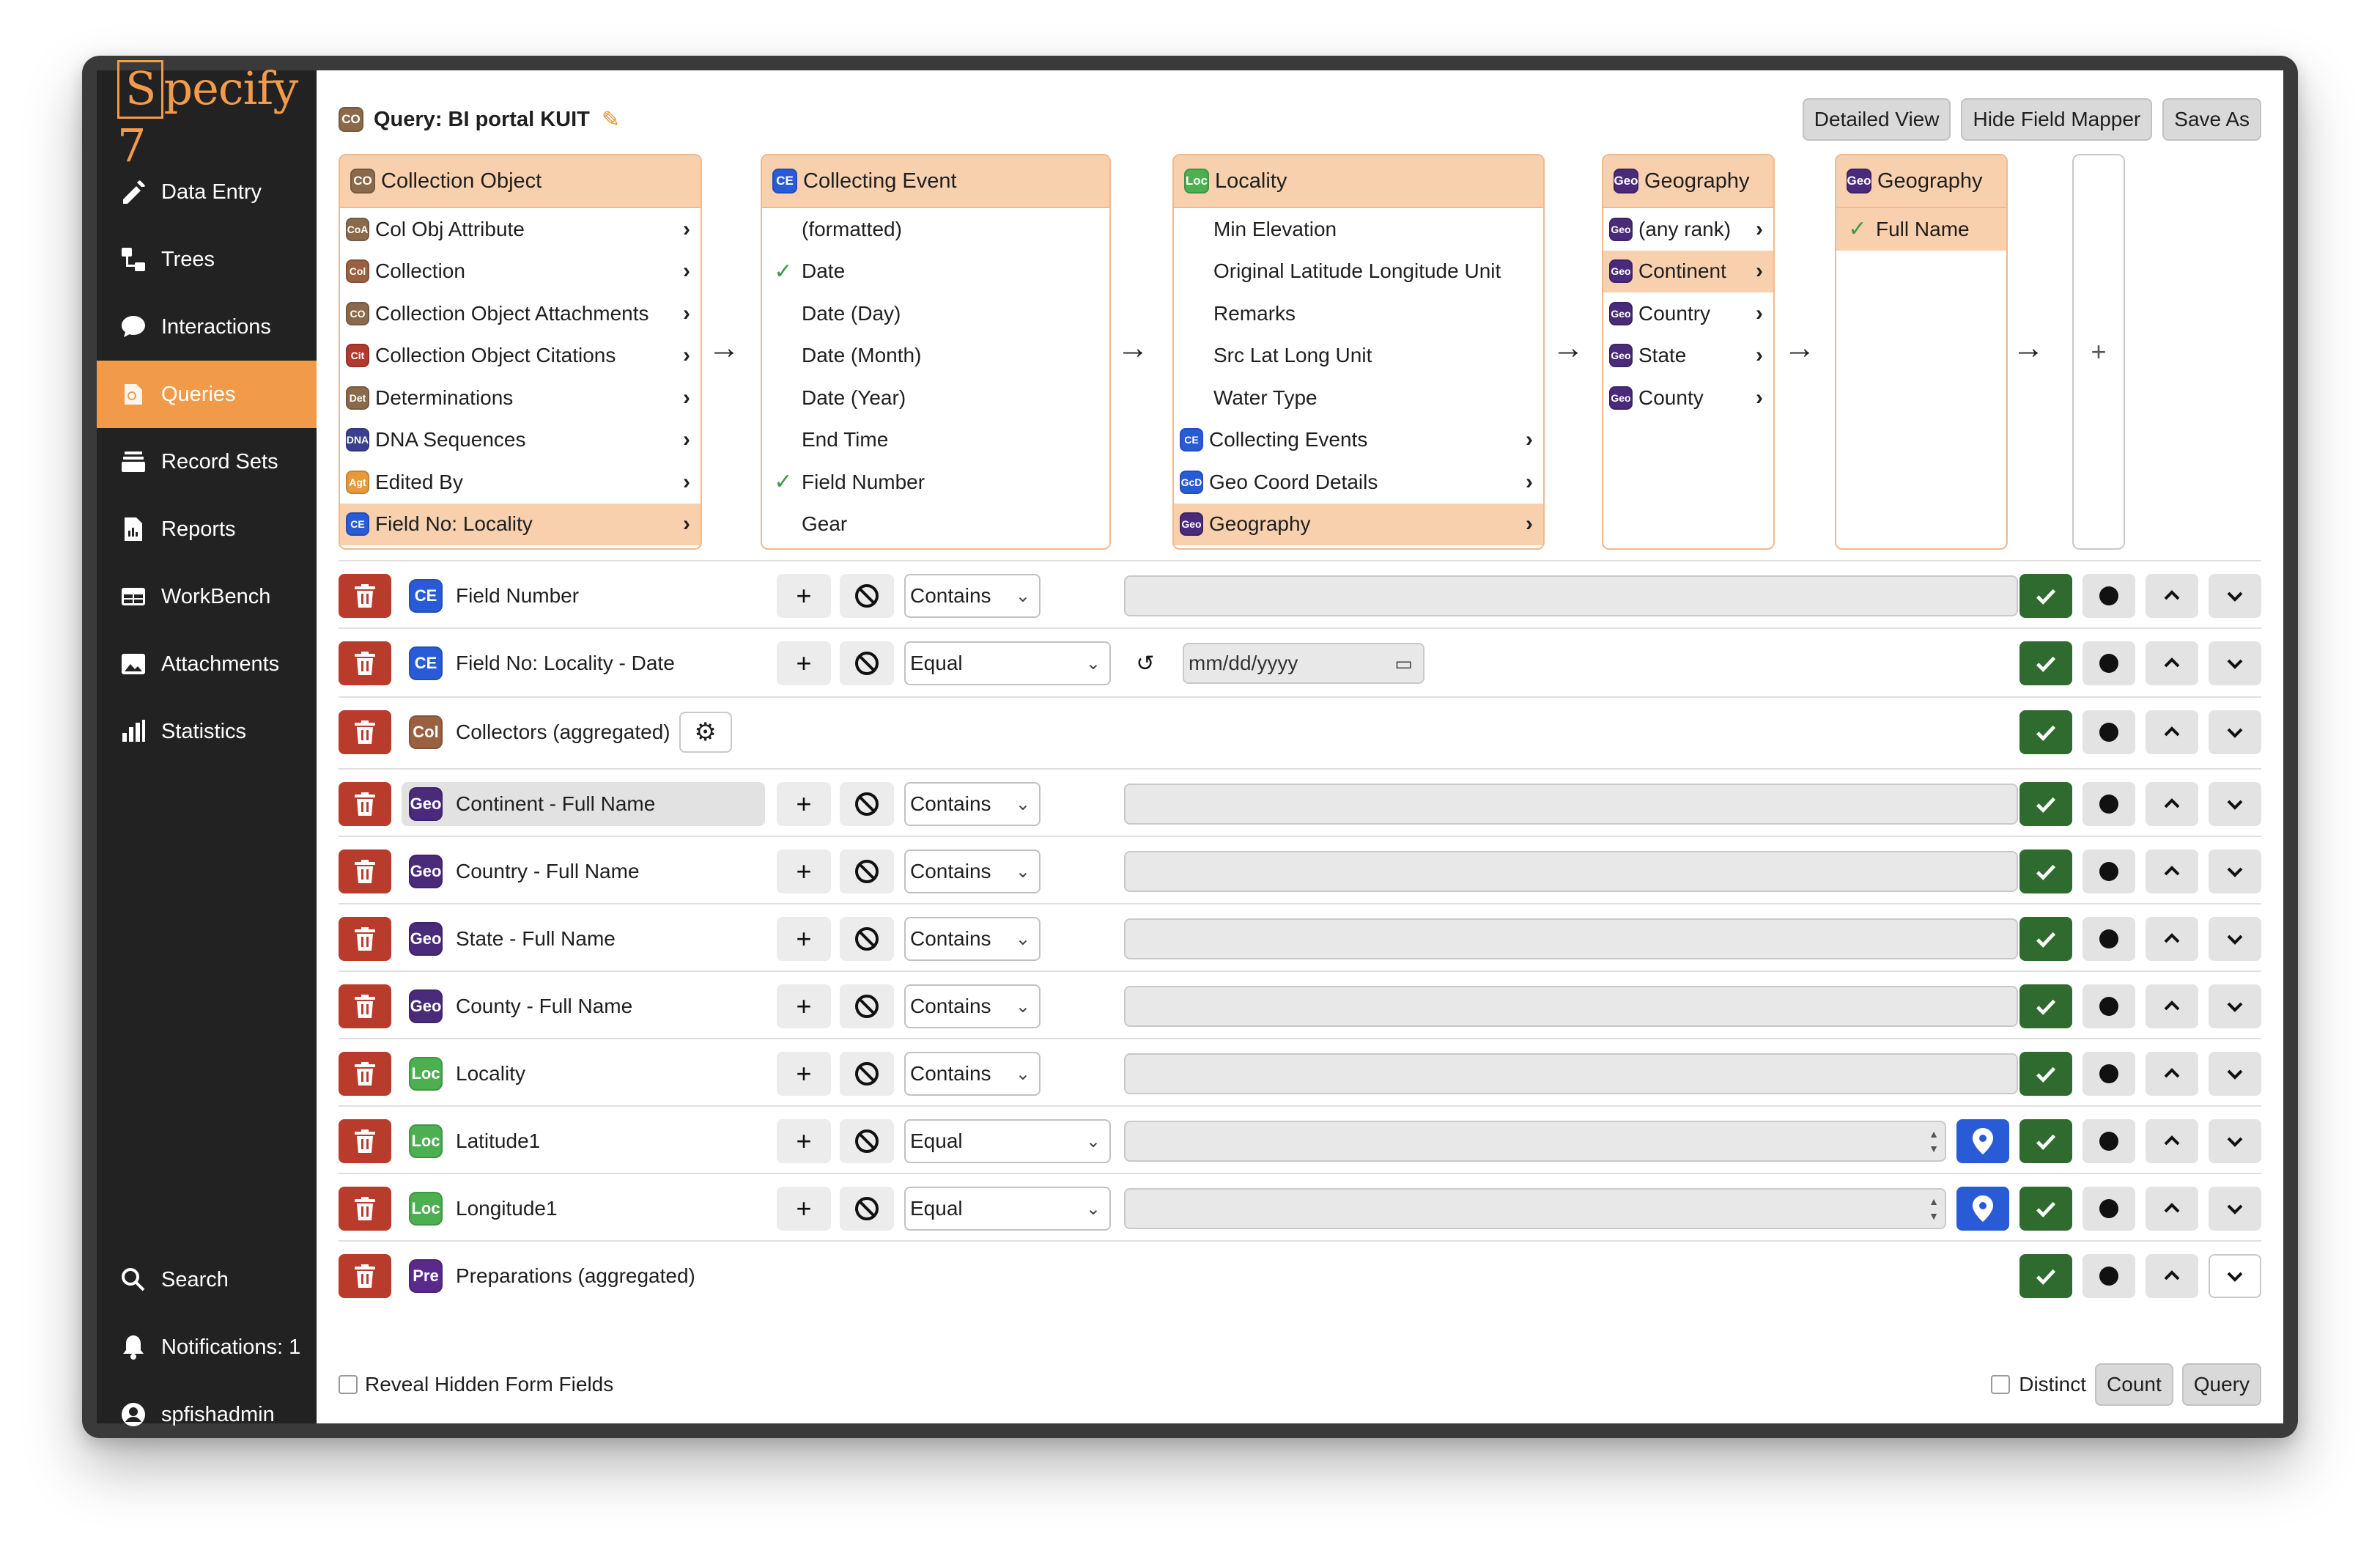 Image resolution: width=2380 pixels, height=1548 pixels. Describe the element at coordinates (1358, 524) in the screenshot. I see `mapper-item: Geo Geography ›` at that location.